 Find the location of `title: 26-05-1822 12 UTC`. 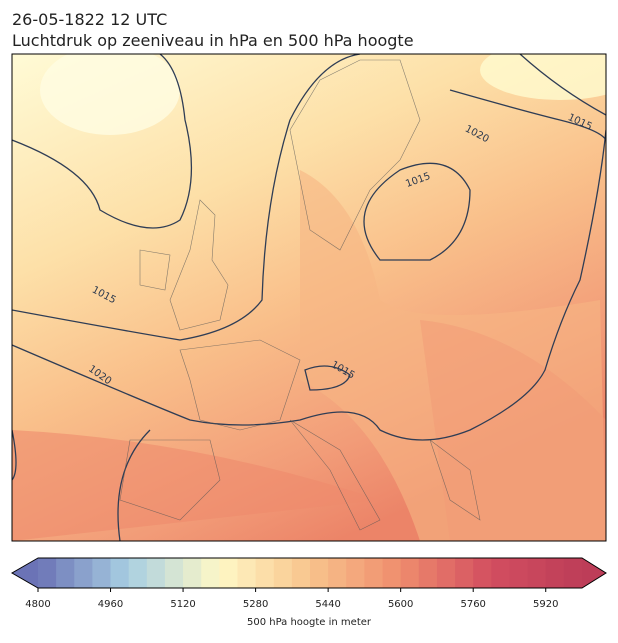

title: 26-05-1822 12 UTC is located at coordinates (89, 19).